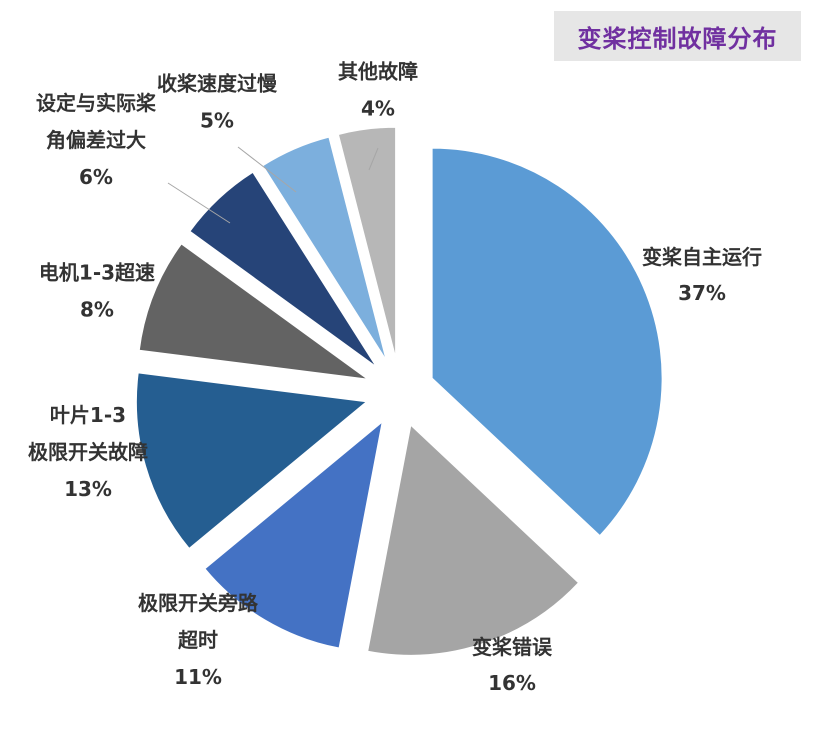 The width and height of the screenshot is (817, 740). Describe the element at coordinates (88, 415) in the screenshot. I see `slice-label-line: 叶片1-3` at that location.